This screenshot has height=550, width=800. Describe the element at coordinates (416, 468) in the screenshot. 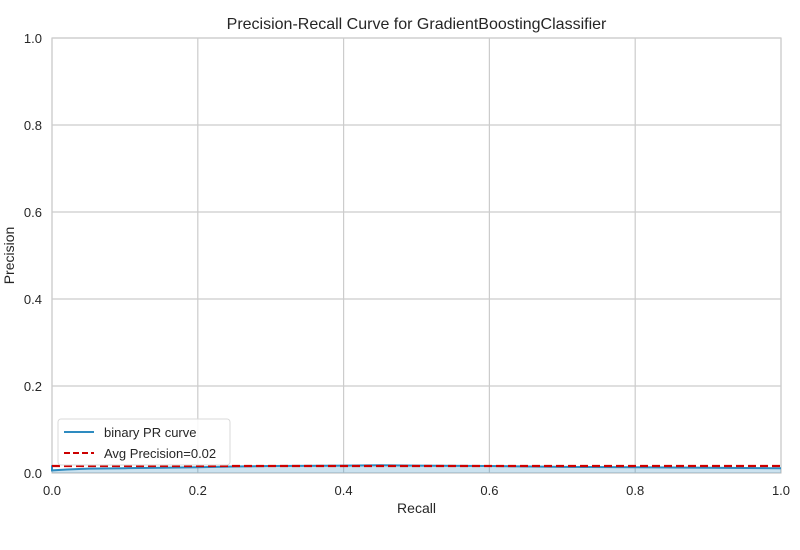

I see `series-layer` at that location.